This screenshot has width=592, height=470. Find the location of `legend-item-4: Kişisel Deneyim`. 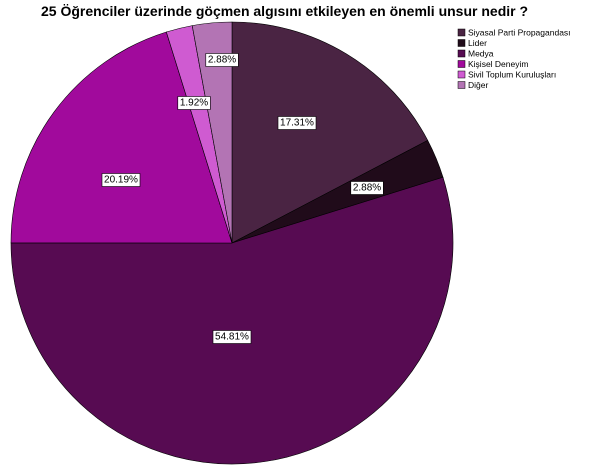

legend-item-4: Kişisel Deneyim is located at coordinates (492, 64).